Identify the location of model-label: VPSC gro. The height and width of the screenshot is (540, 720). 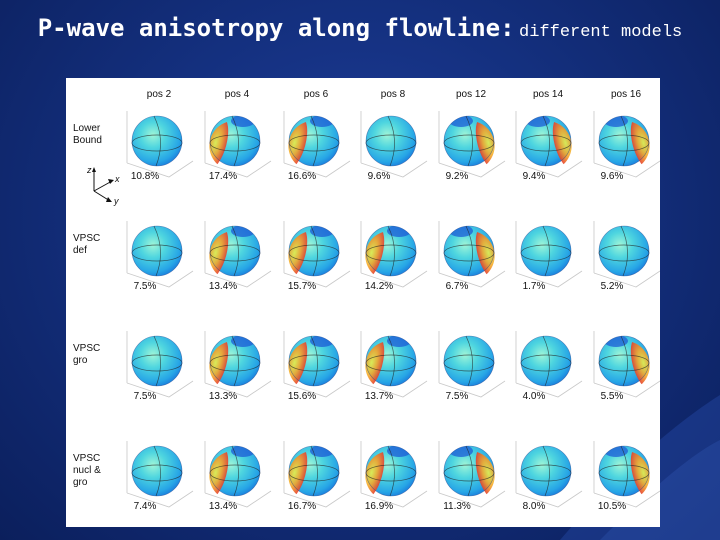
(86, 354).